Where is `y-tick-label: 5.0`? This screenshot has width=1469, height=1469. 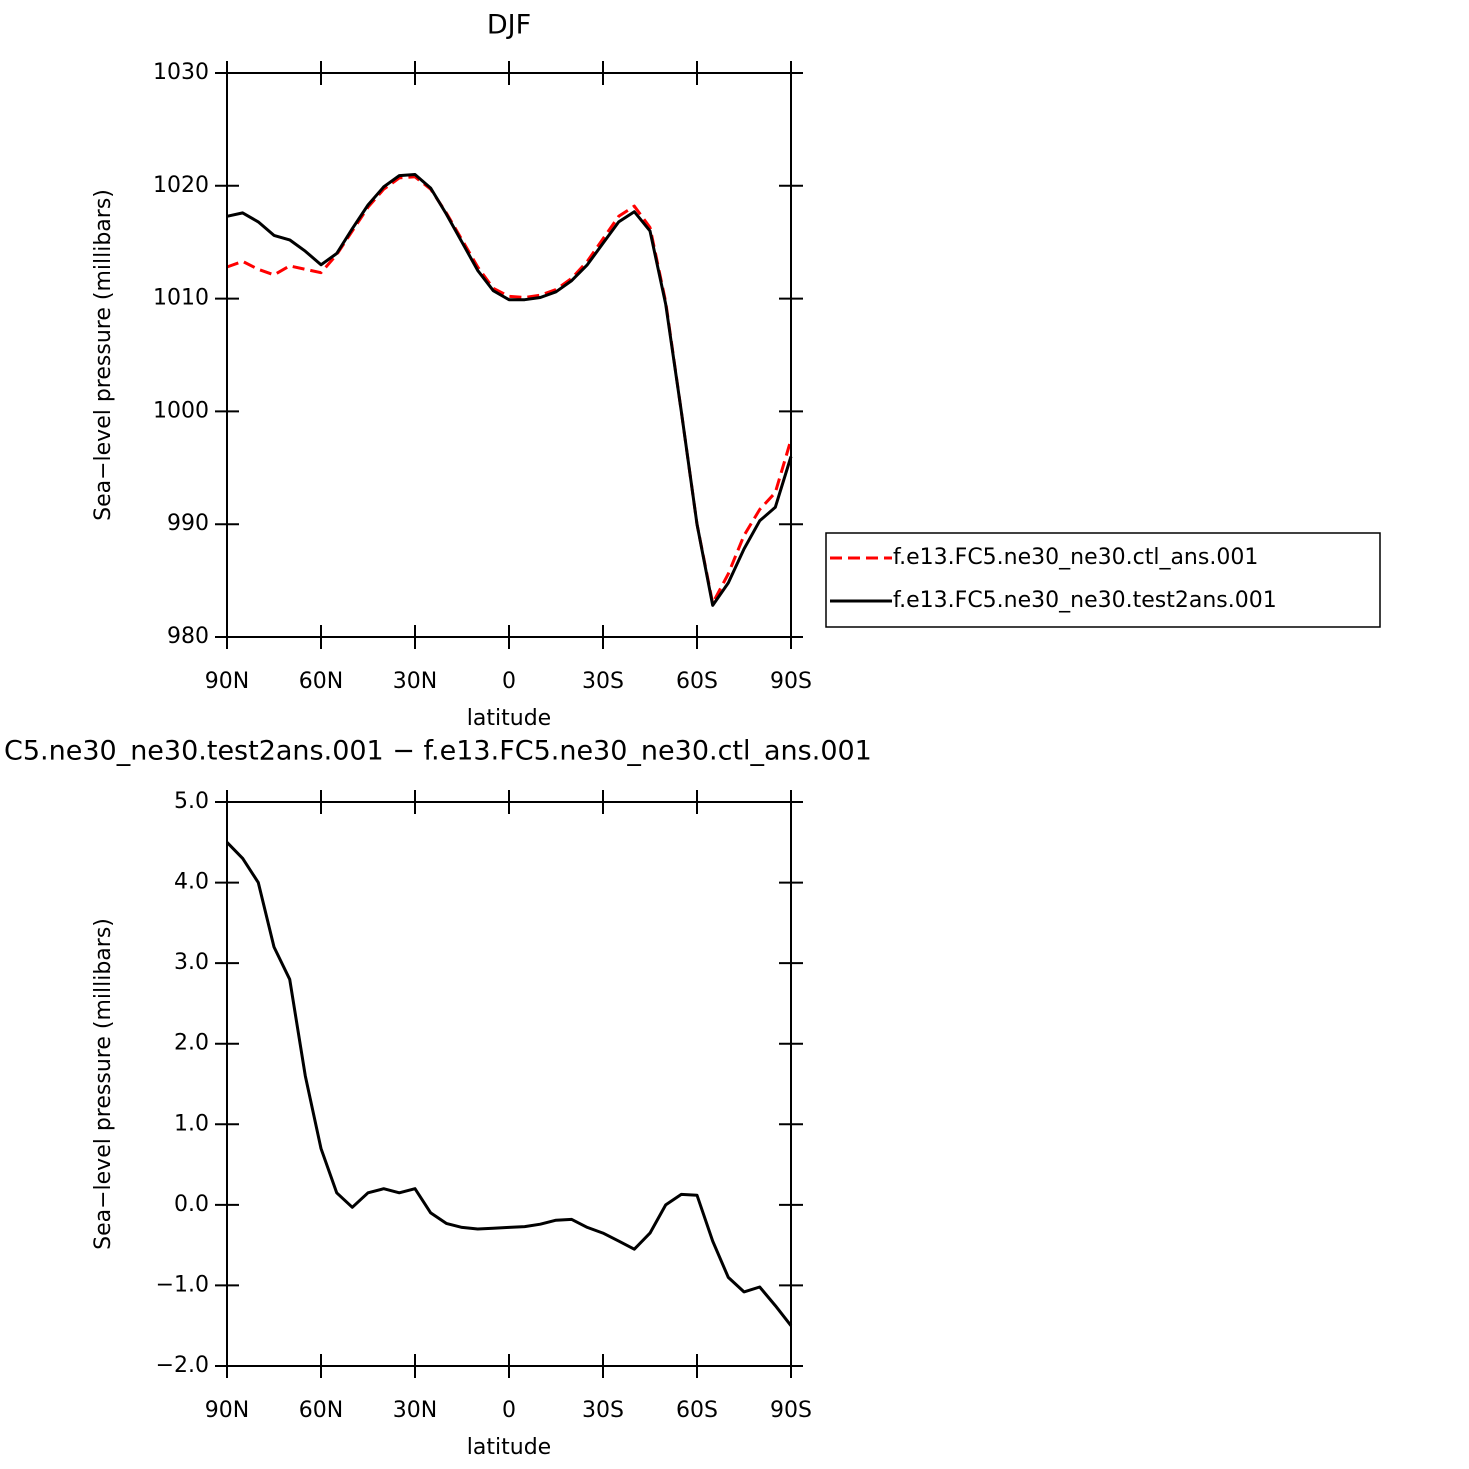 y-tick-label: 5.0 is located at coordinates (191, 801).